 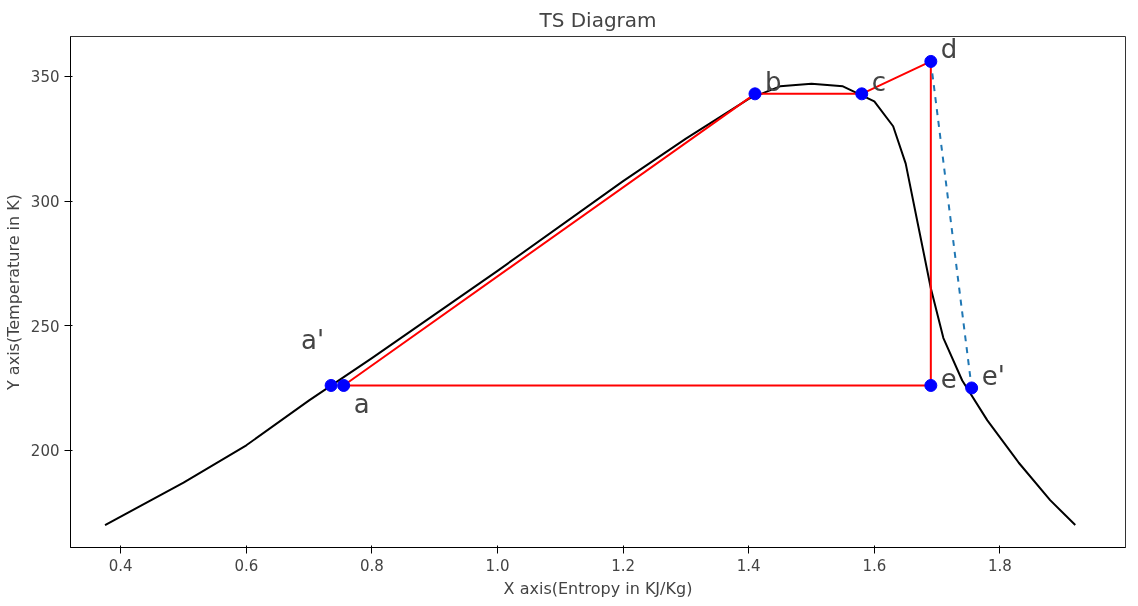 I want to click on y-tick-label: 300, so click(x=45, y=202).